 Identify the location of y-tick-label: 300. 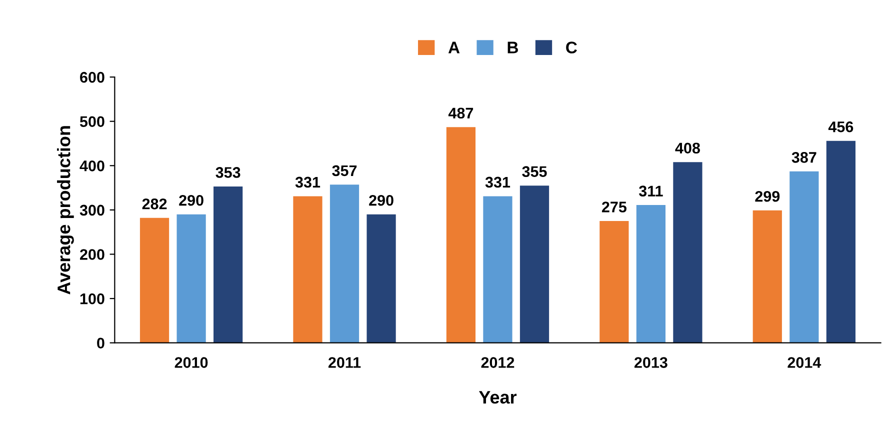
(92, 210).